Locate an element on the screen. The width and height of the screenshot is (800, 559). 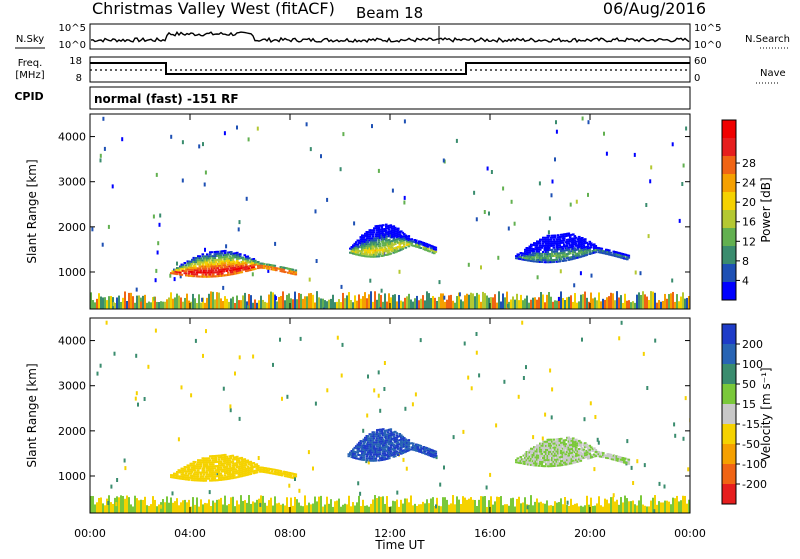
y-tick-label: 3000 is located at coordinates (72, 182).